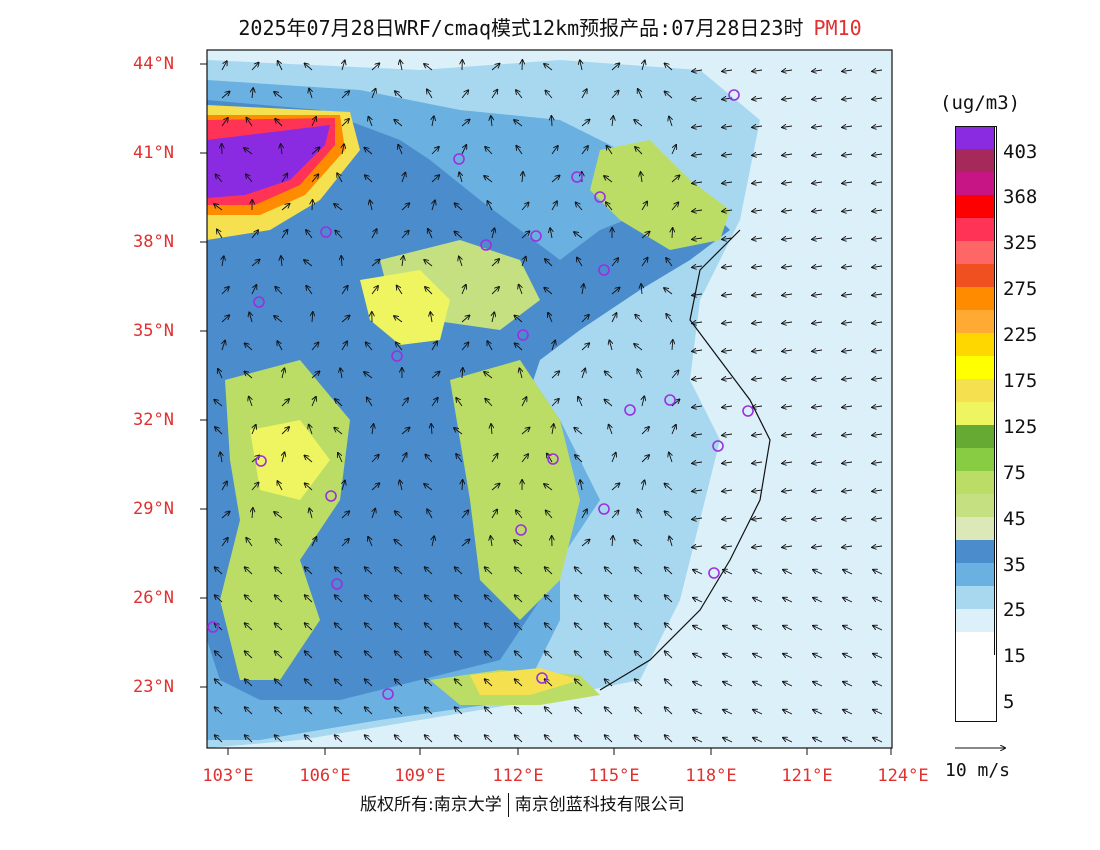 This screenshot has width=1100, height=850. Describe the element at coordinates (268, 161) in the screenshot. I see `pm10-hotspot-purple` at that location.